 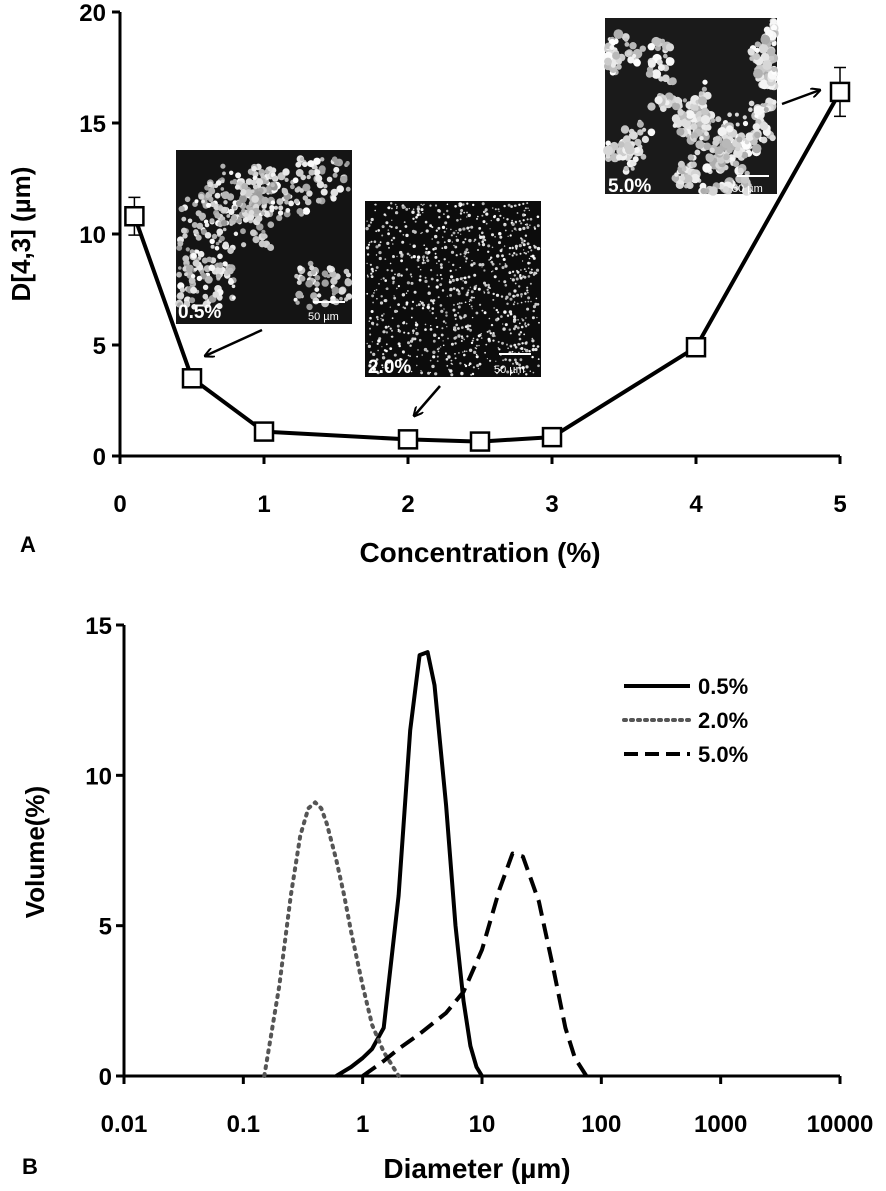 I want to click on panel-a-x-tick-label: 5, so click(x=839, y=504).